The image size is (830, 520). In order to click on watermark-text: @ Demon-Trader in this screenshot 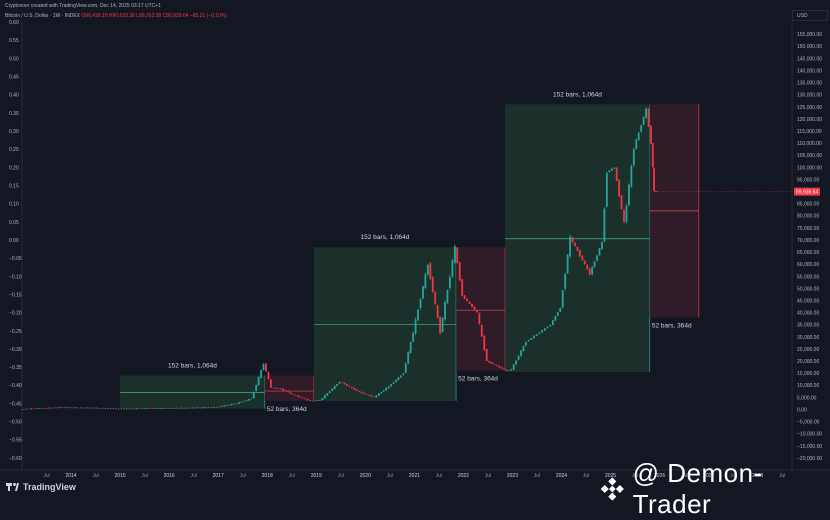, I will do `click(697, 488)`.